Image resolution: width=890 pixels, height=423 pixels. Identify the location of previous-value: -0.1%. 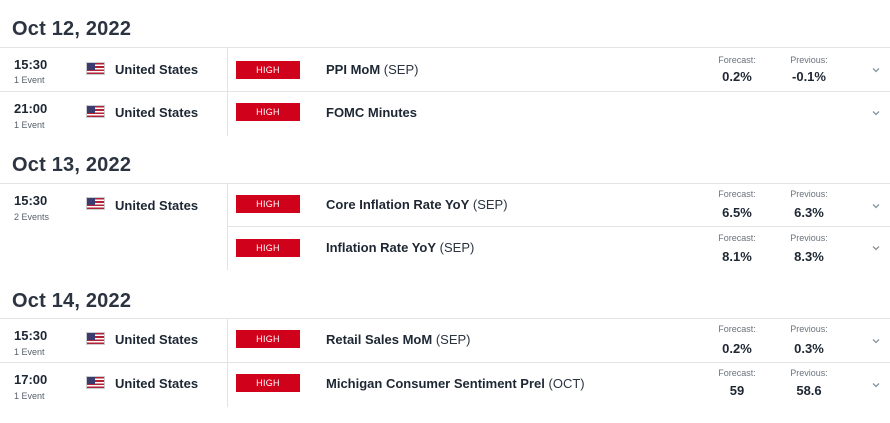
(809, 76).